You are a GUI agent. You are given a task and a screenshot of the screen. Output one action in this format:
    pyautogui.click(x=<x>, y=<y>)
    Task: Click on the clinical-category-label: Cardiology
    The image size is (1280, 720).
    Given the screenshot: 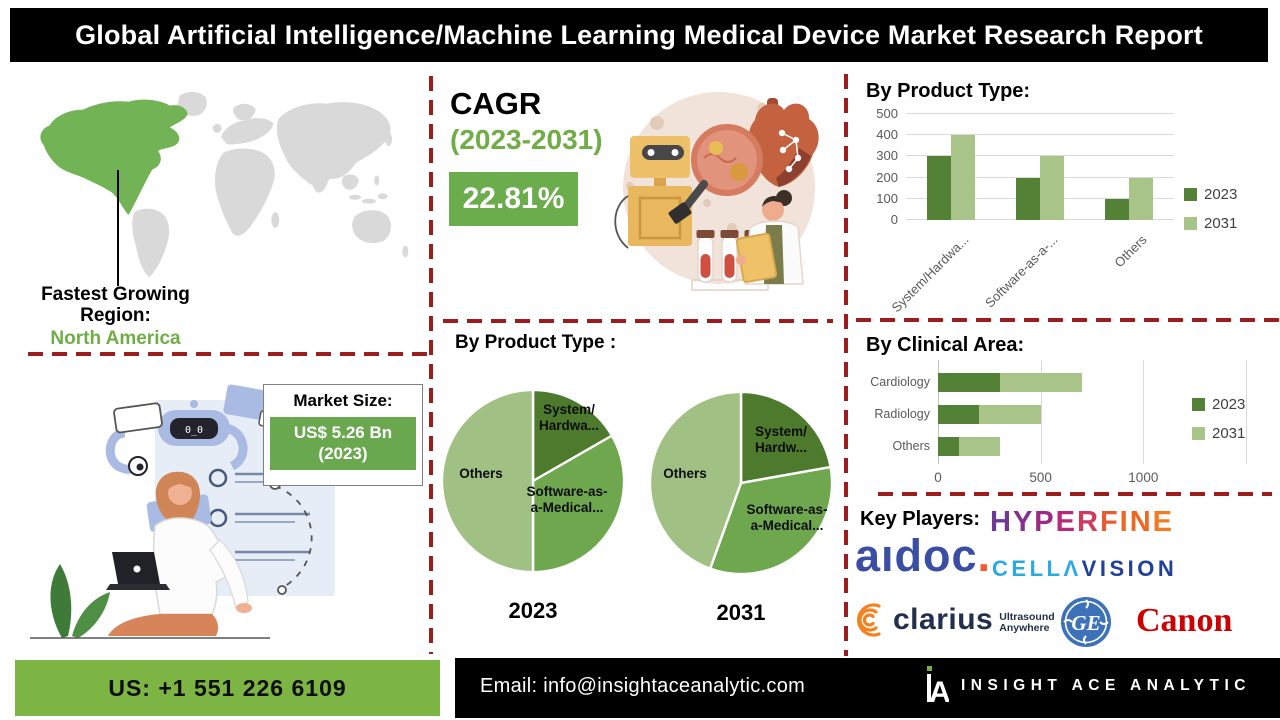 What is the action you would take?
    pyautogui.click(x=900, y=382)
    